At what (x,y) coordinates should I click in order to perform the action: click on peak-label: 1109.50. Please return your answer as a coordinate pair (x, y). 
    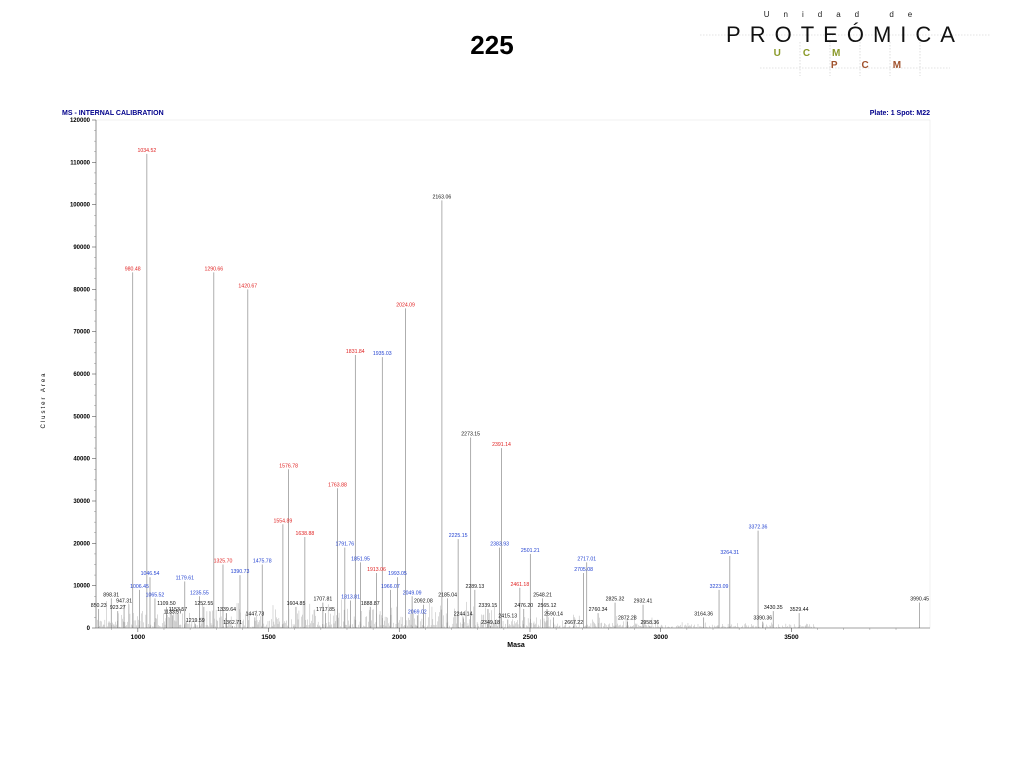
    Looking at the image, I should click on (166, 604).